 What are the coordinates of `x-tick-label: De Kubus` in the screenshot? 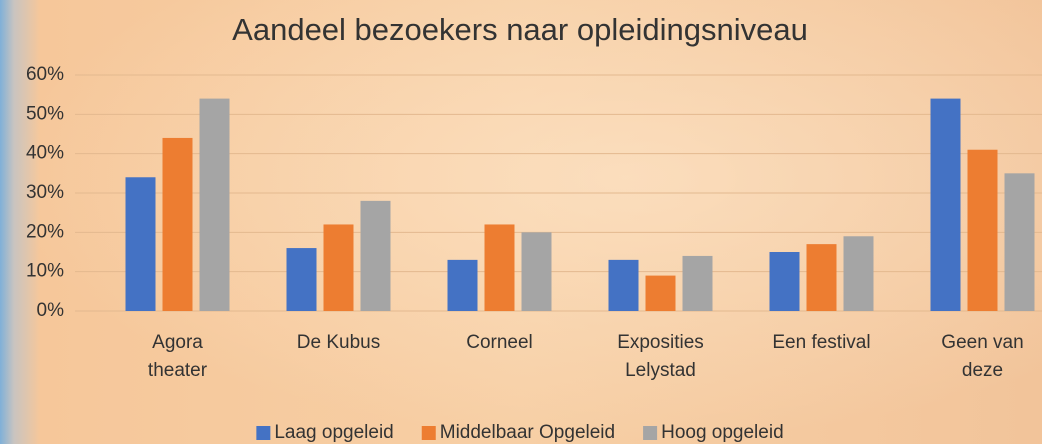 It's located at (338, 342).